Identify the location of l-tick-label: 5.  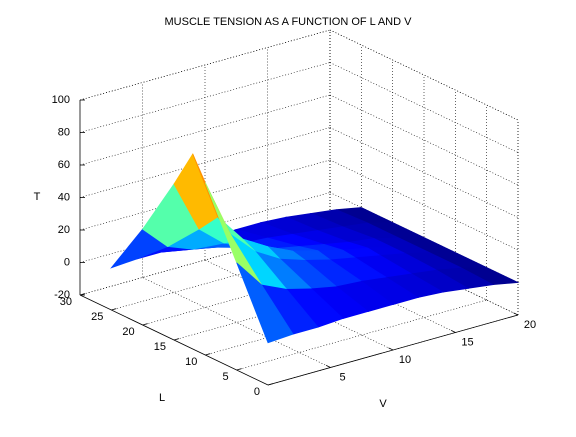
(226, 377).